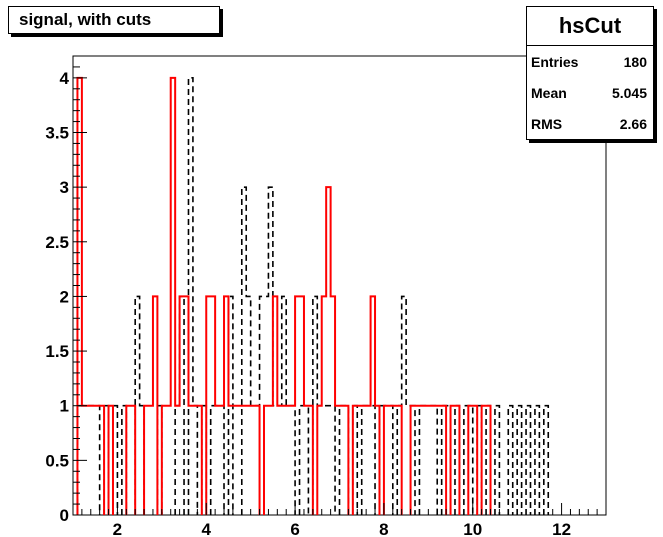 Image resolution: width=663 pixels, height=537 pixels. I want to click on stats-entries-label: Entries, so click(555, 61).